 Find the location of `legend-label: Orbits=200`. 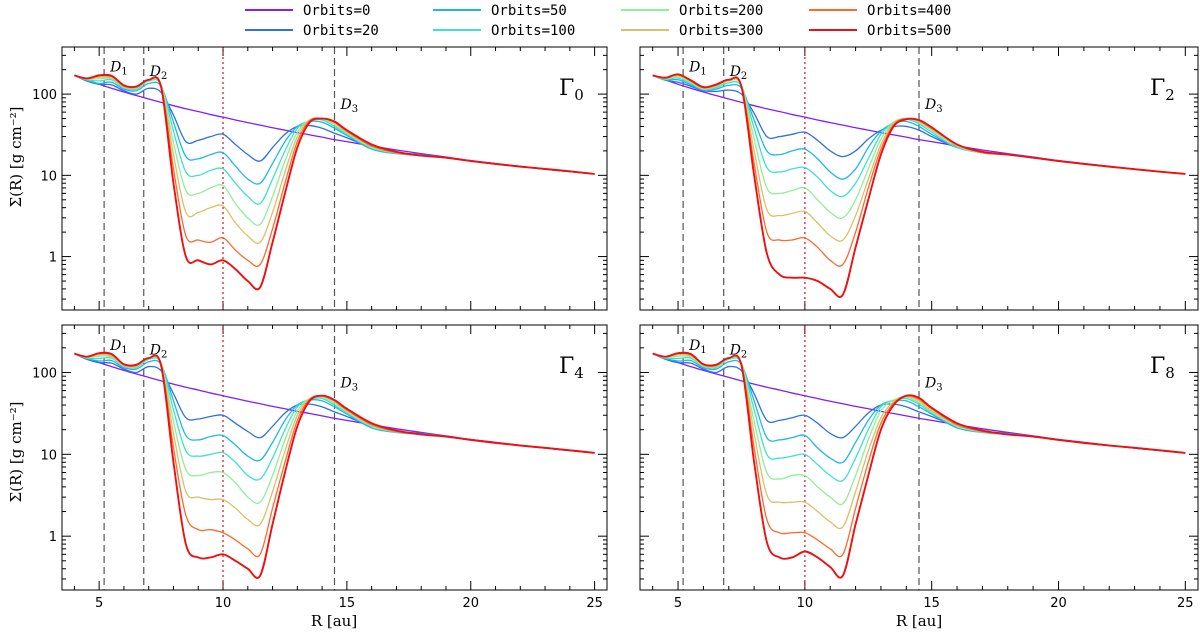

legend-label: Orbits=200 is located at coordinates (721, 11).